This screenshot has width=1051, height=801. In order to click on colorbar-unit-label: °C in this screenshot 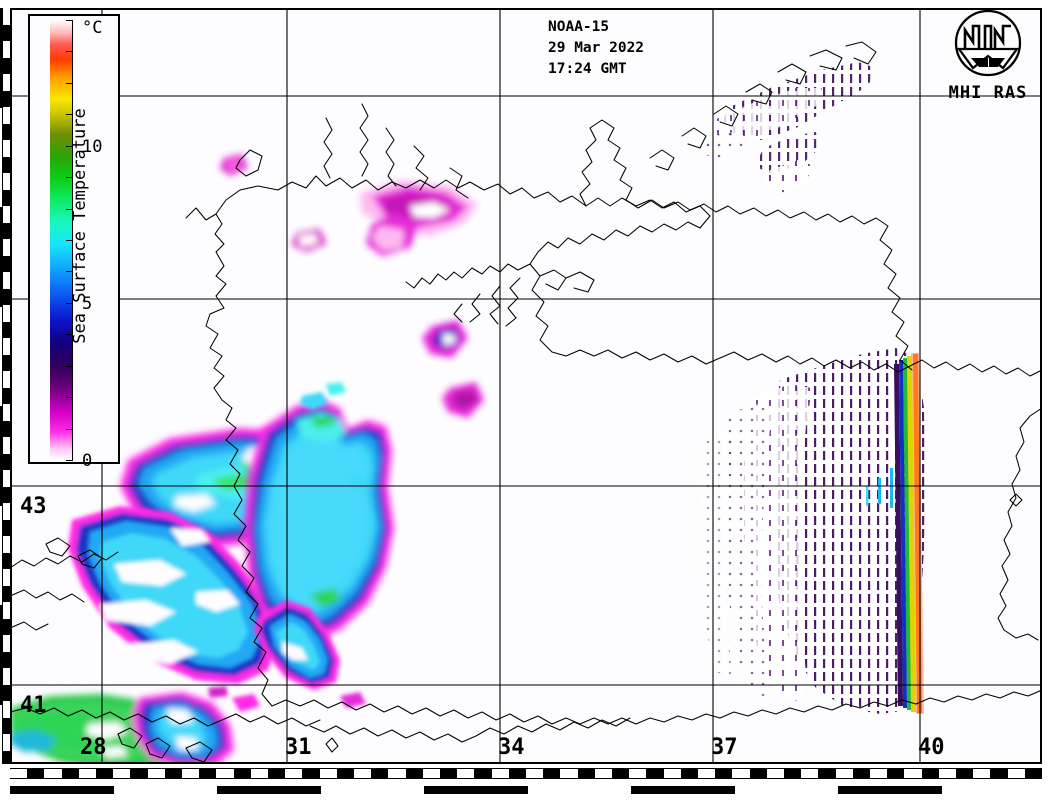, I will do `click(92, 28)`.